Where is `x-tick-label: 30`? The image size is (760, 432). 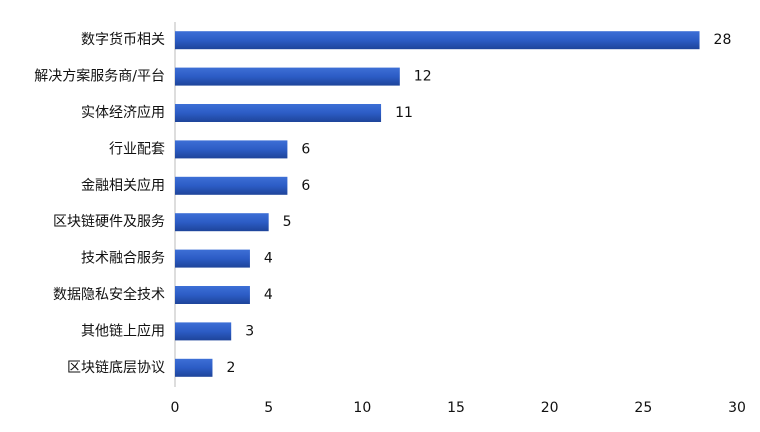 x-tick-label: 30 is located at coordinates (737, 408).